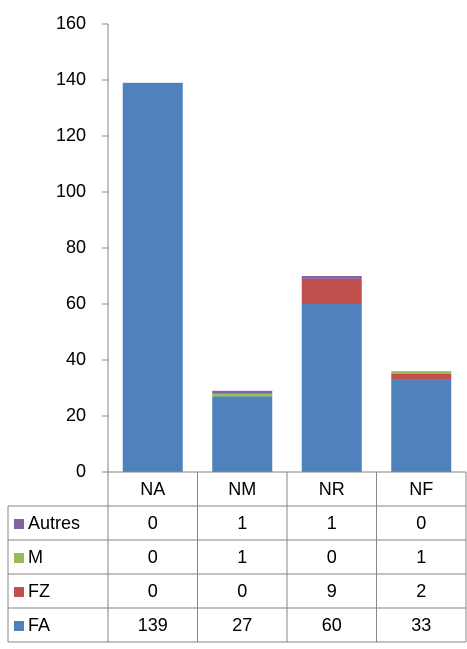  What do you see at coordinates (39, 625) in the screenshot?
I see `legend-label: FA` at bounding box center [39, 625].